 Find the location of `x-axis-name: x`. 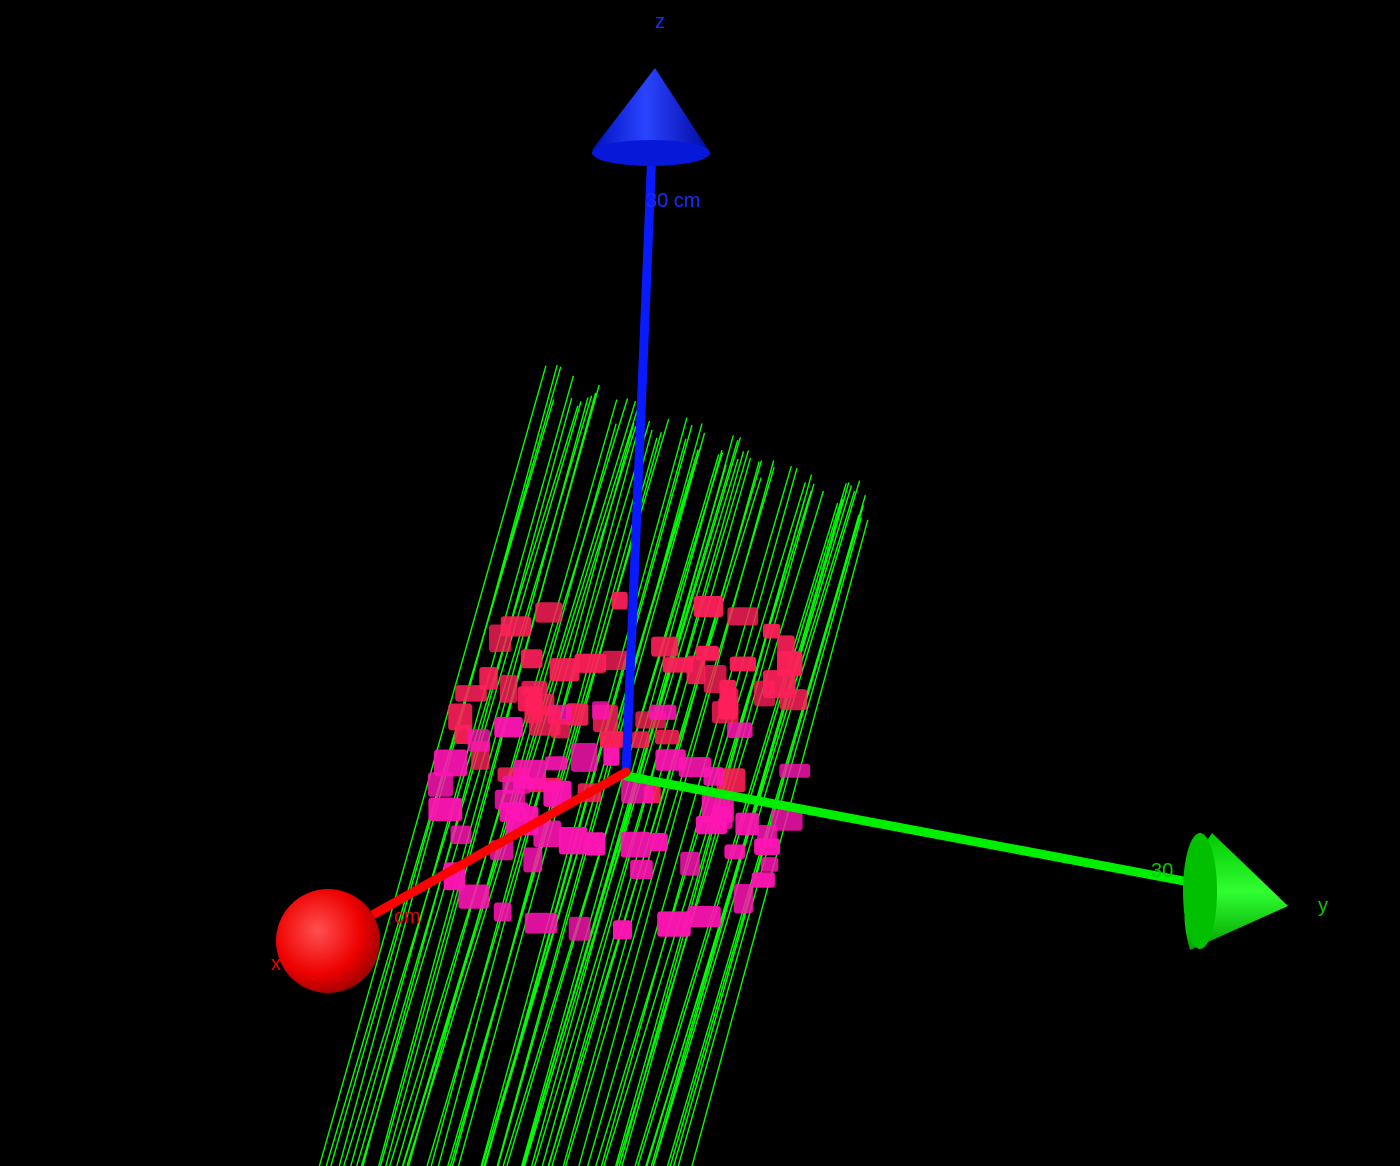

x-axis-name: x is located at coordinates (276, 964).